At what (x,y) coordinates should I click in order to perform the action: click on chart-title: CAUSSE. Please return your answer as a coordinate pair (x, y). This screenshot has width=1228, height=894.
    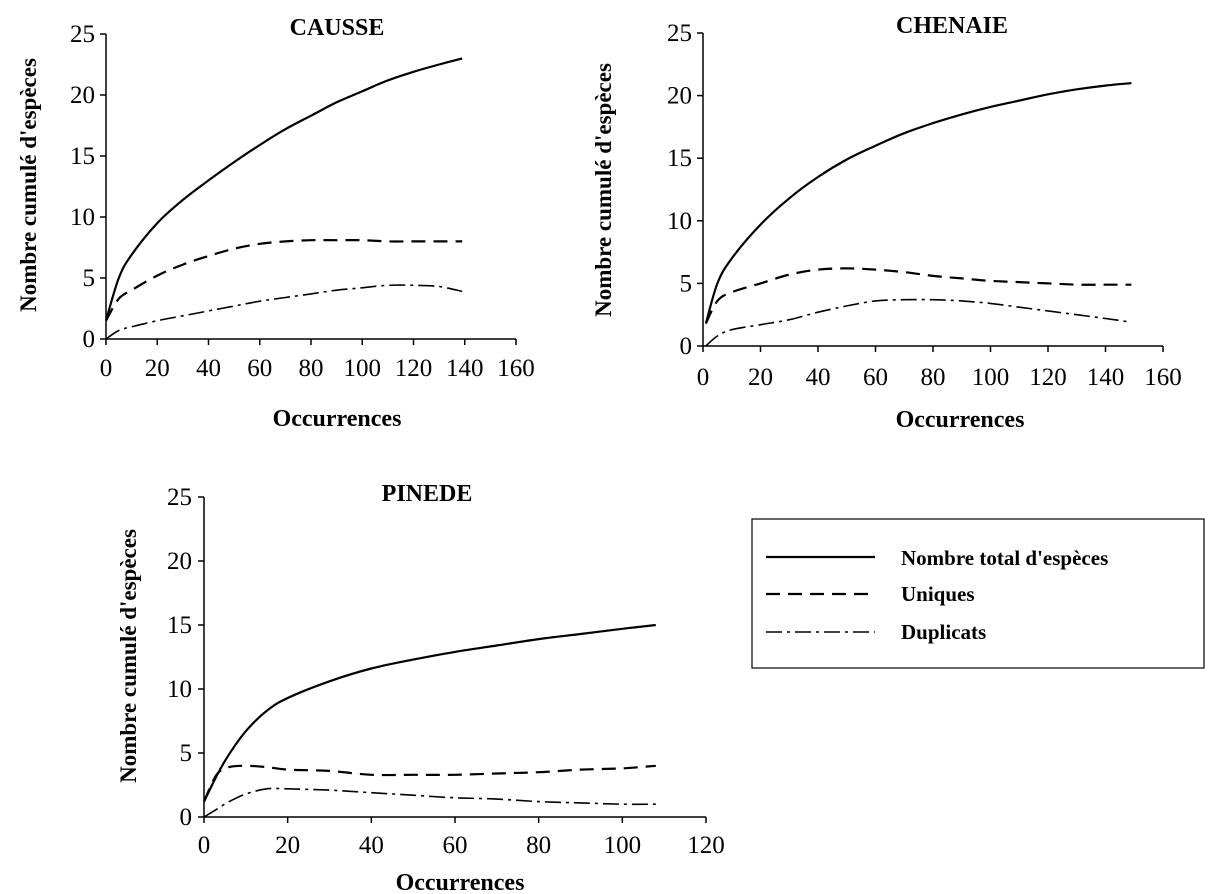
    Looking at the image, I should click on (337, 28).